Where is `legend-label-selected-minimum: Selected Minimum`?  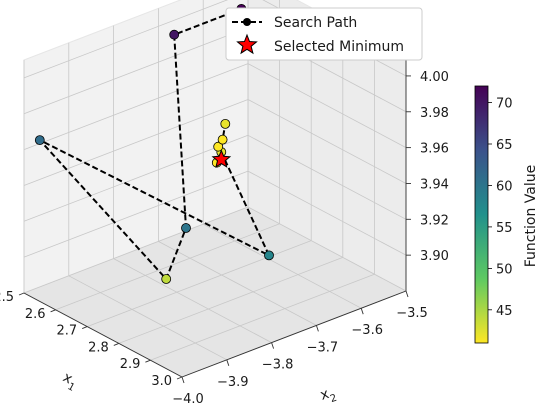 legend-label-selected-minimum: Selected Minimum is located at coordinates (339, 47).